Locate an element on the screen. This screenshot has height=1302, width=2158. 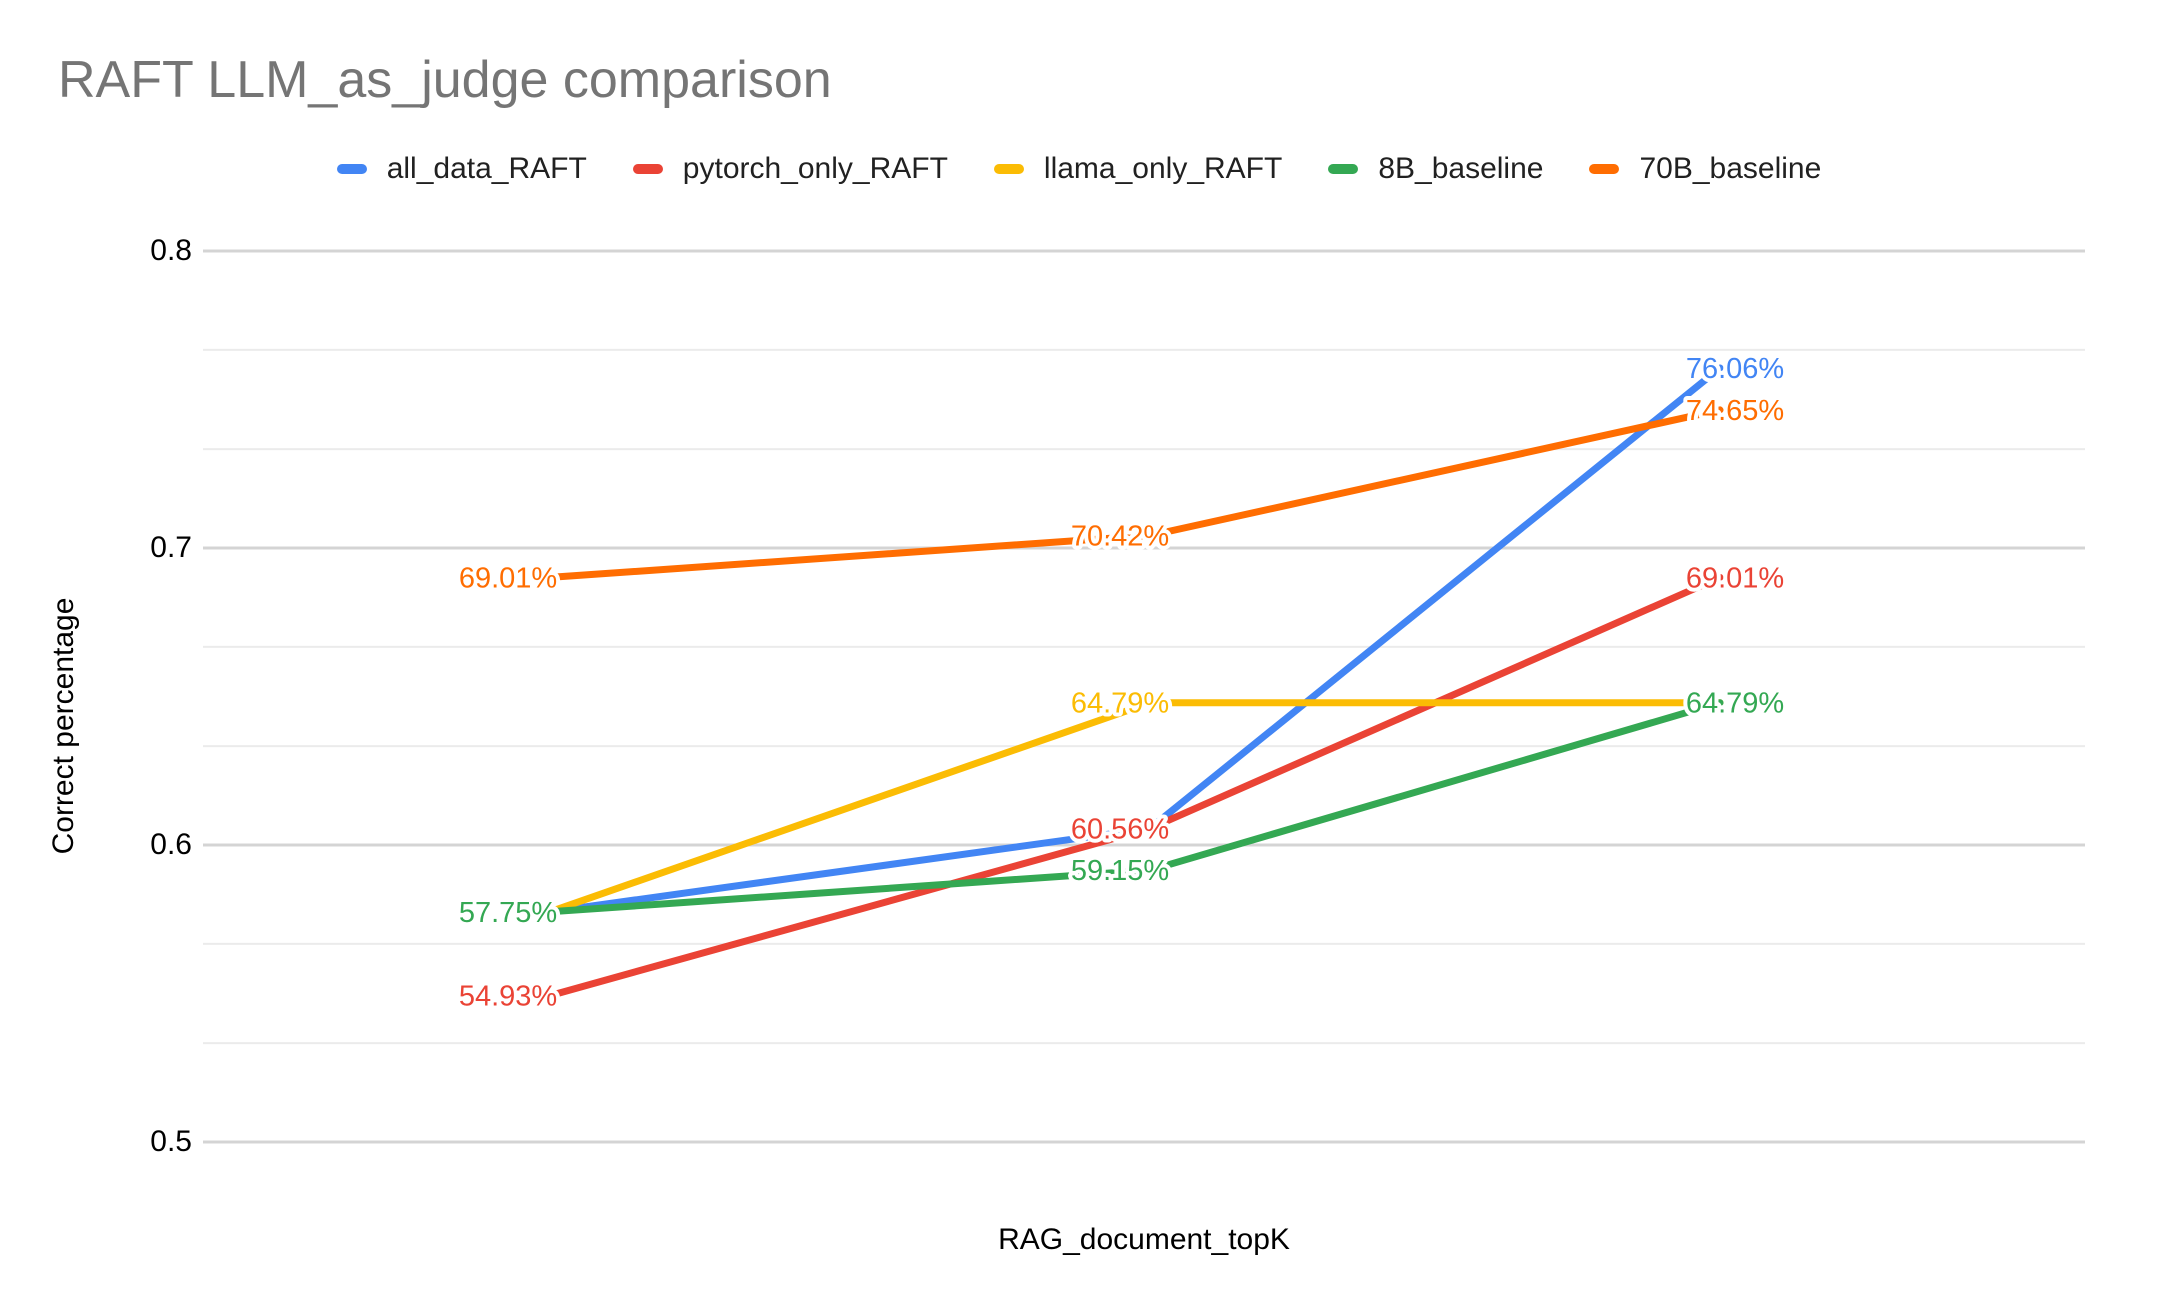
legend-item-8B_baseline: 8B_baseline is located at coordinates (1435, 169).